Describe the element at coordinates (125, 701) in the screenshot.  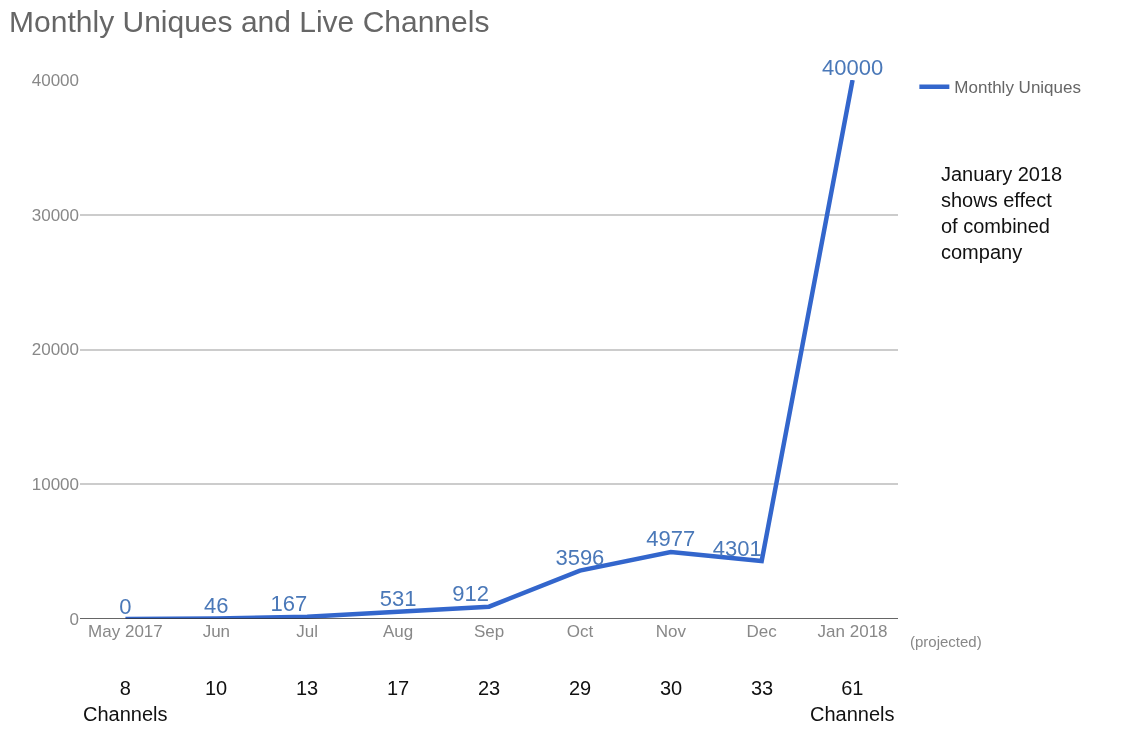
I see `text: 8 Channels` at that location.